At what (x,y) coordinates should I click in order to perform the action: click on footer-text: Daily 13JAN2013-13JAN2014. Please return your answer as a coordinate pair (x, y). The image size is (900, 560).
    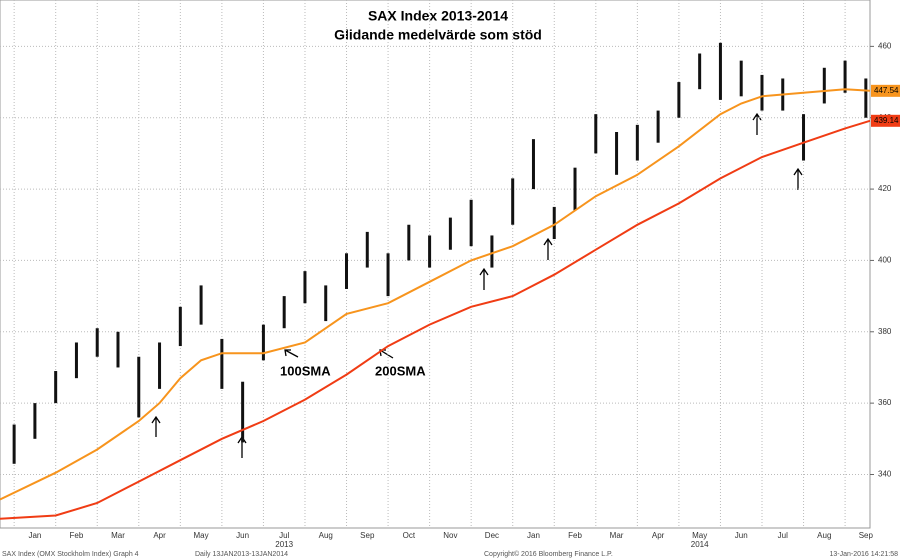
    Looking at the image, I should click on (241, 554).